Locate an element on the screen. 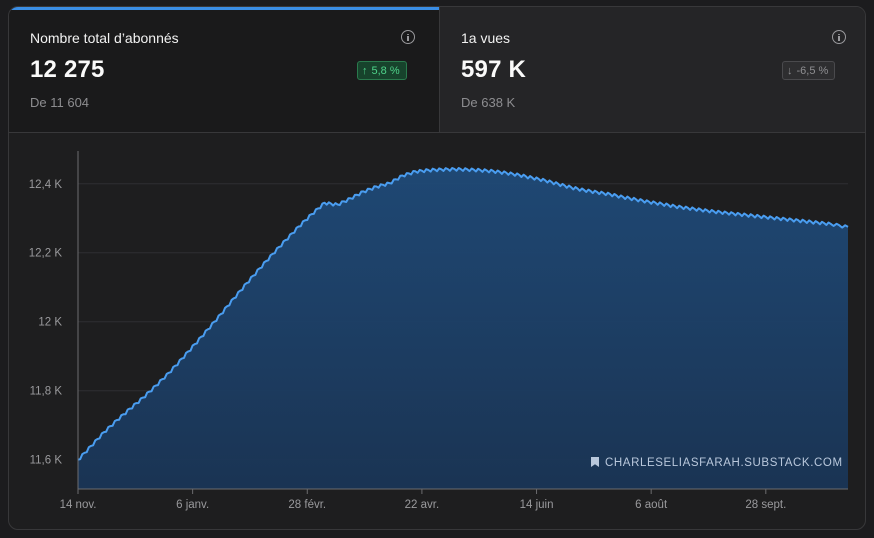 The height and width of the screenshot is (538, 874). change-value: 5,8 % is located at coordinates (385, 71).